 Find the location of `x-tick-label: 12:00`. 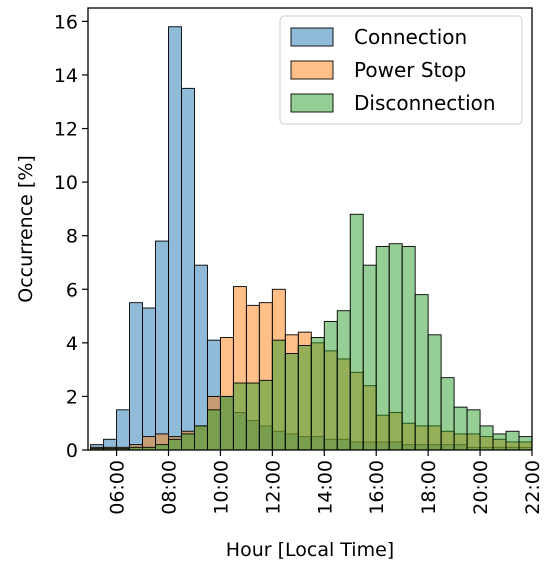

x-tick-label: 12:00 is located at coordinates (273, 487).